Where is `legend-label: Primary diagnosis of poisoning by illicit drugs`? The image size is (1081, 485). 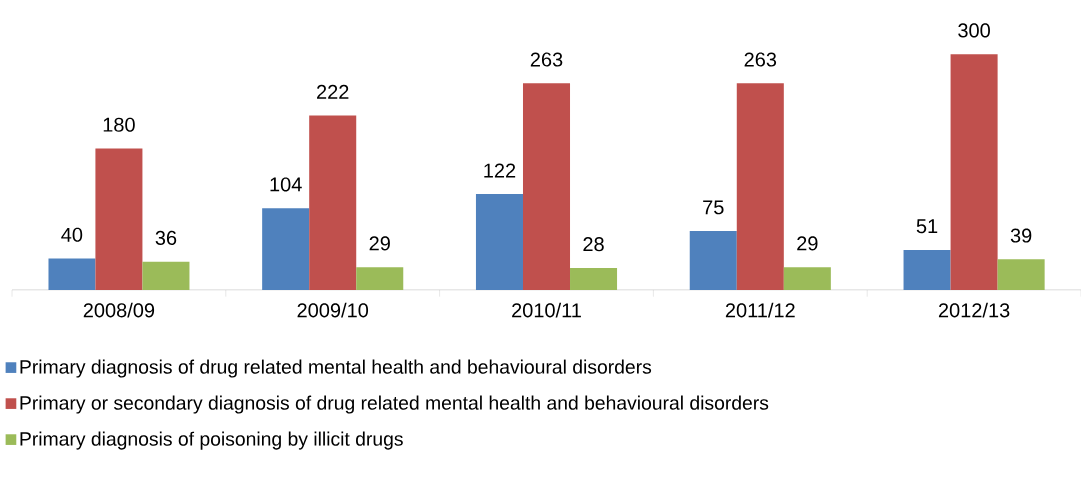
legend-label: Primary diagnosis of poisoning by illicit drugs is located at coordinates (211, 440).